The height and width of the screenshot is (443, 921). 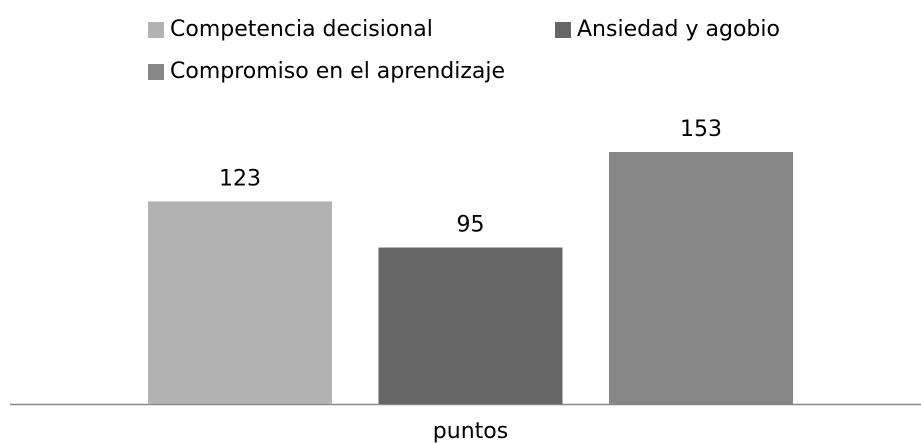 I want to click on data-label: 123, so click(x=240, y=178).